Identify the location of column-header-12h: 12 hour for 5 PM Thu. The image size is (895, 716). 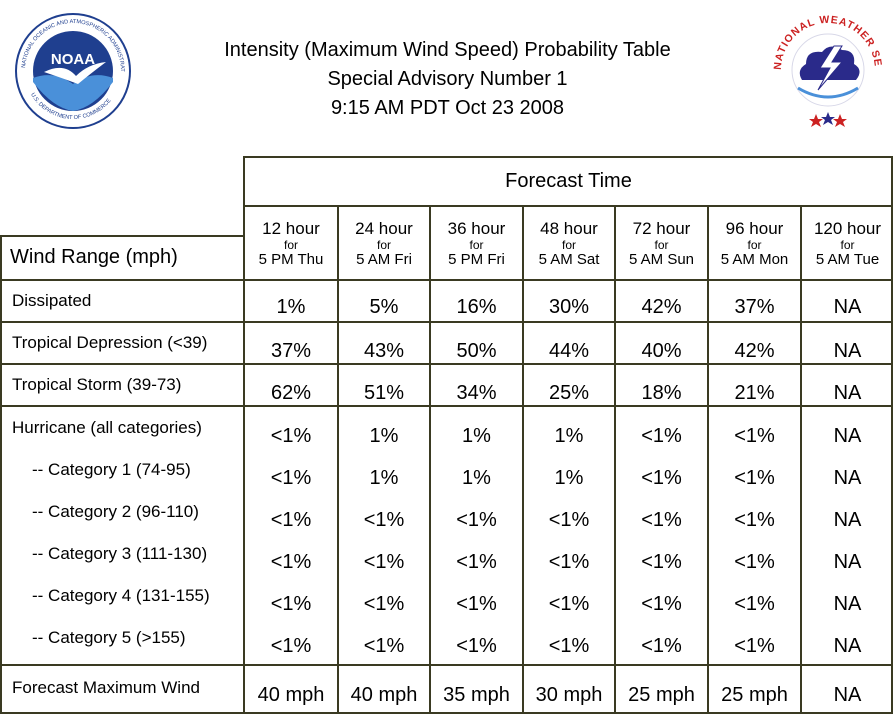
(291, 243).